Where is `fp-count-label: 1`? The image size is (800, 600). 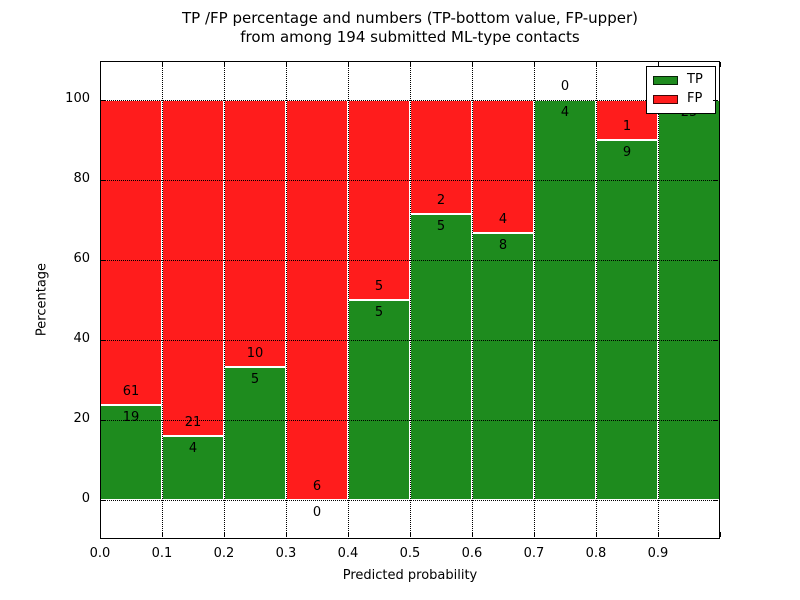 fp-count-label: 1 is located at coordinates (627, 126).